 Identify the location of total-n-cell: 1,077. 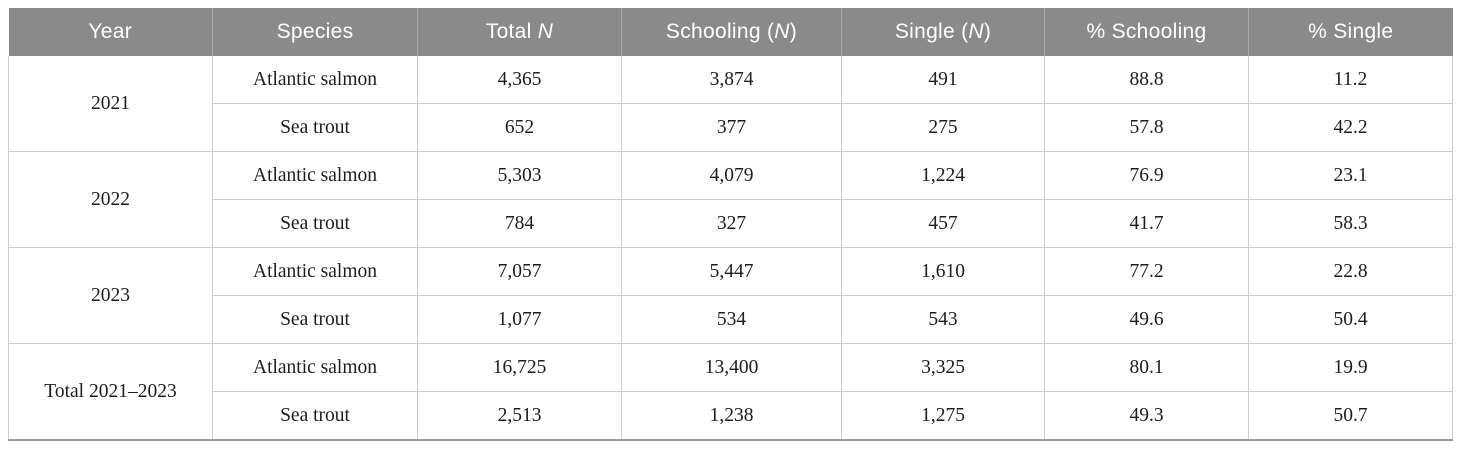
(519, 319).